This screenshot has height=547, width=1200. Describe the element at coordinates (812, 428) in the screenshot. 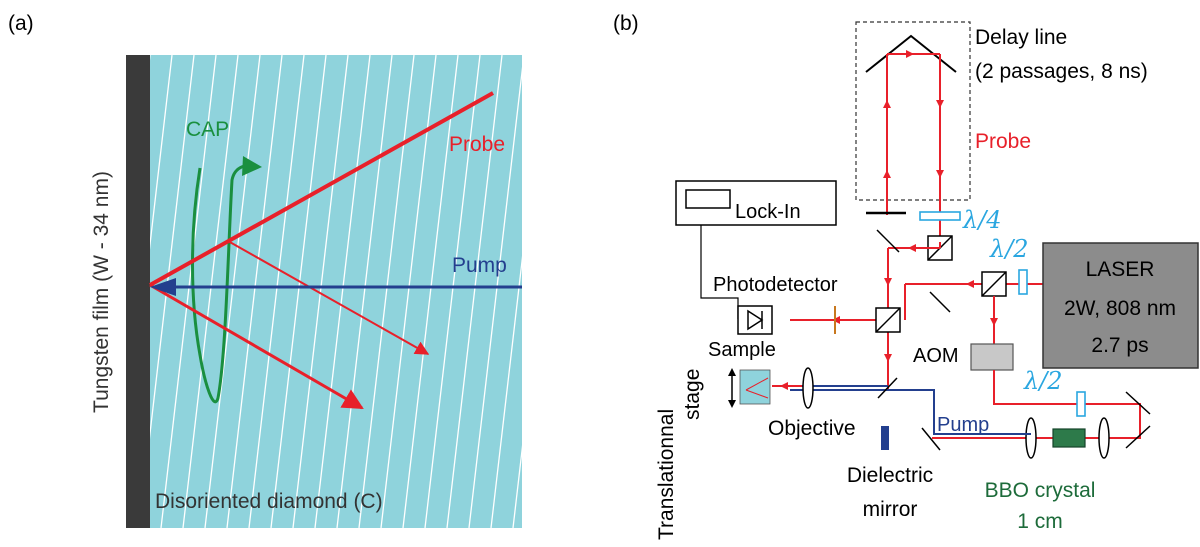

I see `objective-label: Objective` at that location.